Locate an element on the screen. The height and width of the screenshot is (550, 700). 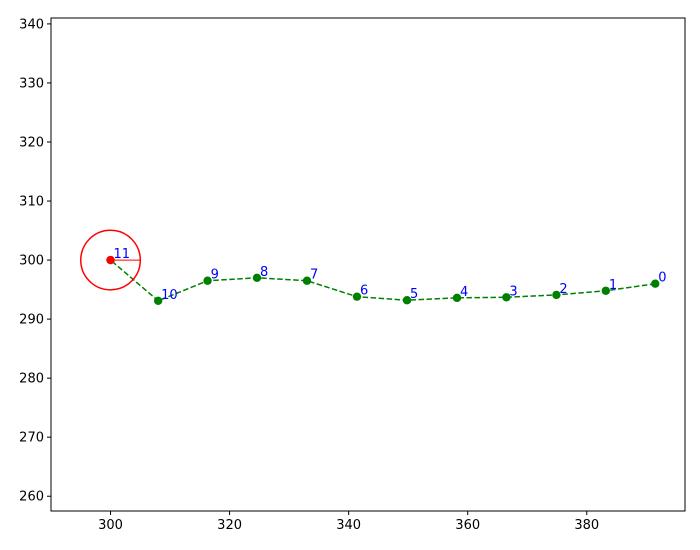
data-marks: 0 1 2 3 4 5 6 7 8 9 10 11 is located at coordinates (373, 267).